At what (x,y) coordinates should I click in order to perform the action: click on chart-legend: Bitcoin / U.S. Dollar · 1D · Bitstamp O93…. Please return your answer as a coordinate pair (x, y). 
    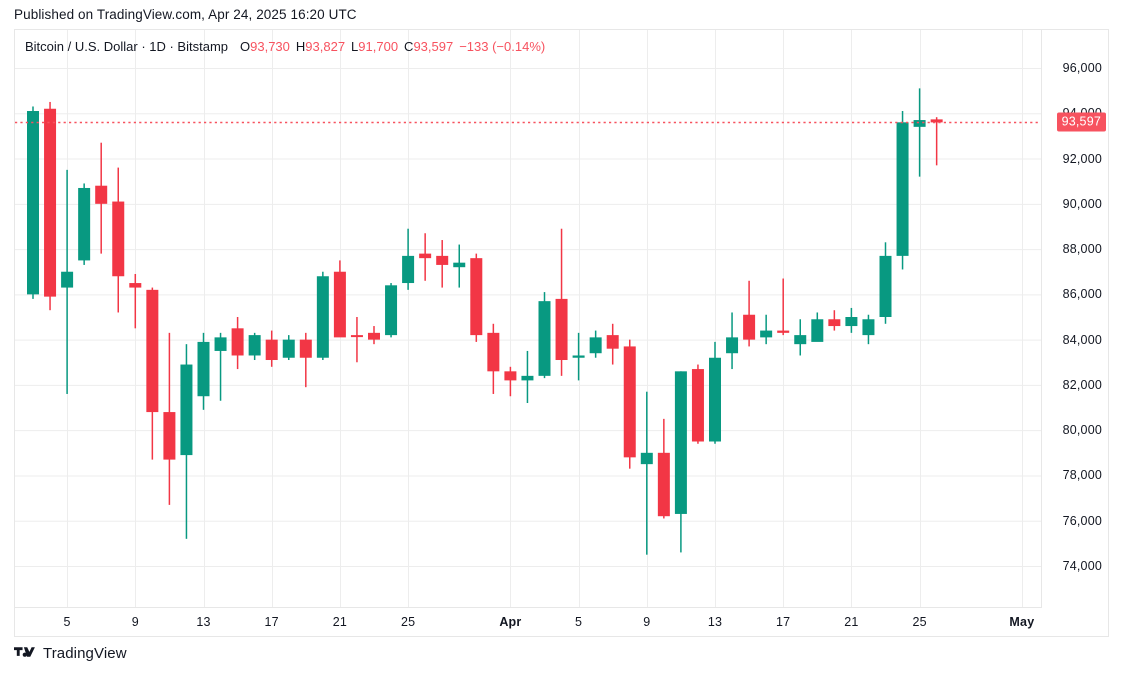
    Looking at the image, I should click on (285, 47).